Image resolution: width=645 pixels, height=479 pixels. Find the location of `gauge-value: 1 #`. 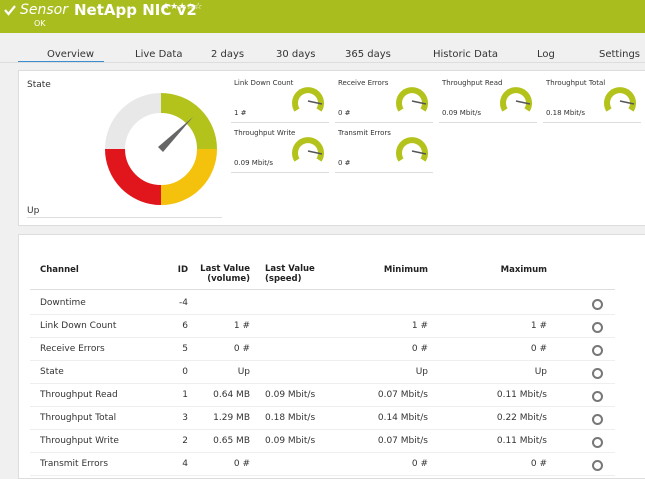

gauge-value: 1 # is located at coordinates (240, 113).